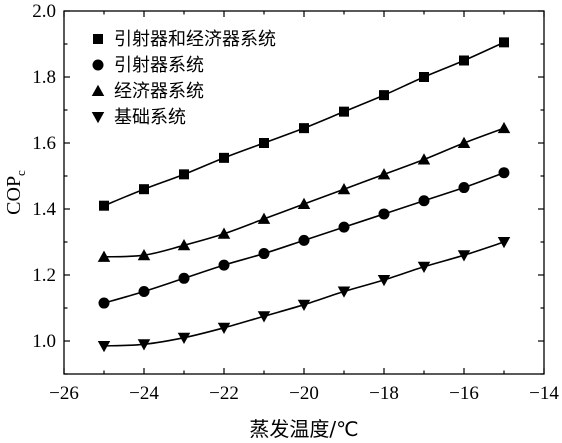 The width and height of the screenshot is (562, 443). I want to click on x-tick-label: −22, so click(224, 393).